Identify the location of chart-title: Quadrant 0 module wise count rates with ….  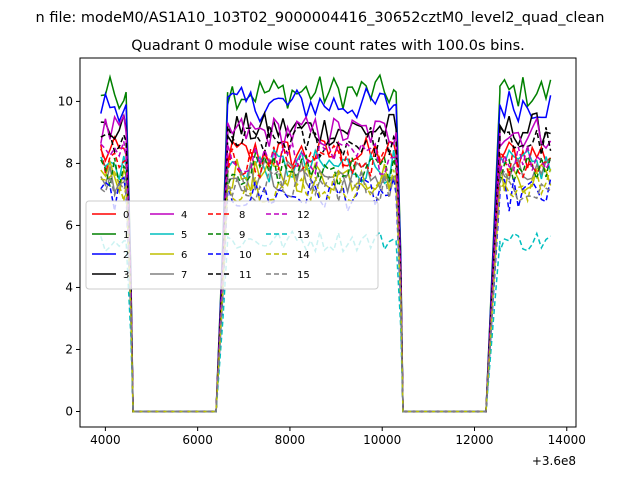
(328, 46).